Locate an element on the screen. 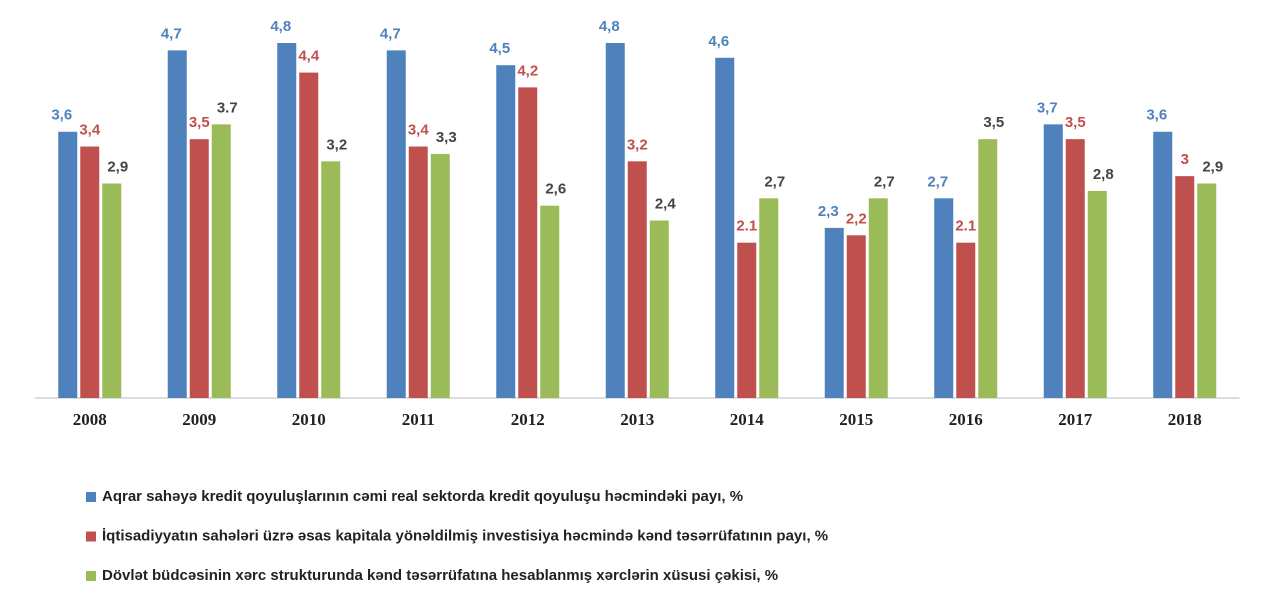 This screenshot has height=599, width=1275. value-label: 3,7 is located at coordinates (1047, 107).